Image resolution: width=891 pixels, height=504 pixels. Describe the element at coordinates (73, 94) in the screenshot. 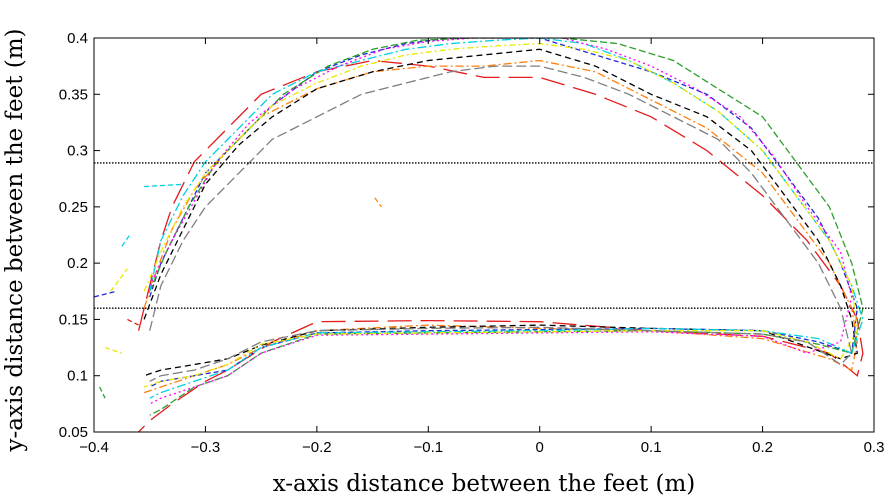

I see `y-tick-label: 0.35` at that location.